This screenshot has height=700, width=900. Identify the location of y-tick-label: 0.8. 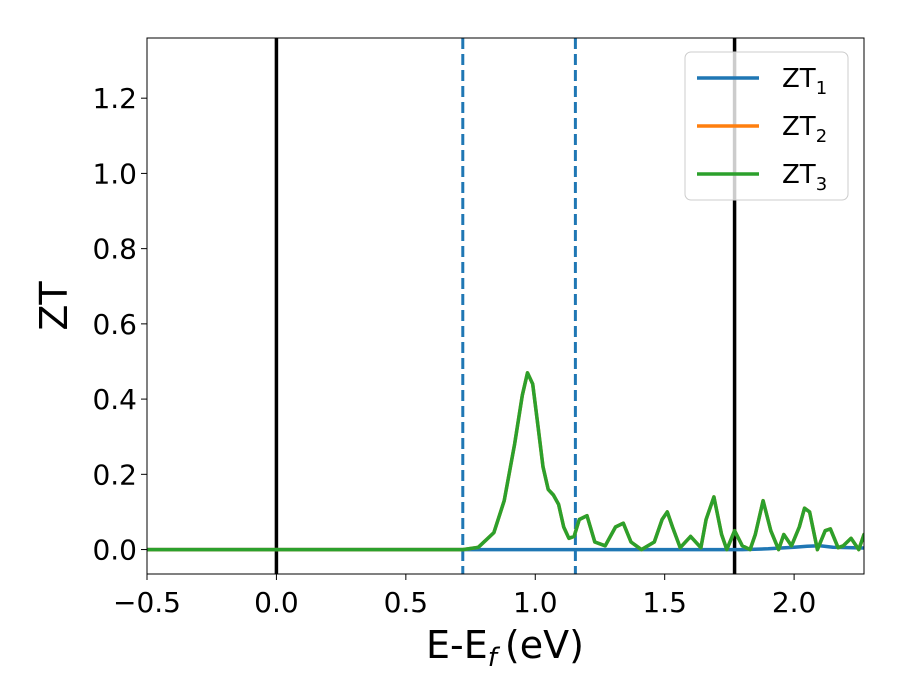
(114, 249).